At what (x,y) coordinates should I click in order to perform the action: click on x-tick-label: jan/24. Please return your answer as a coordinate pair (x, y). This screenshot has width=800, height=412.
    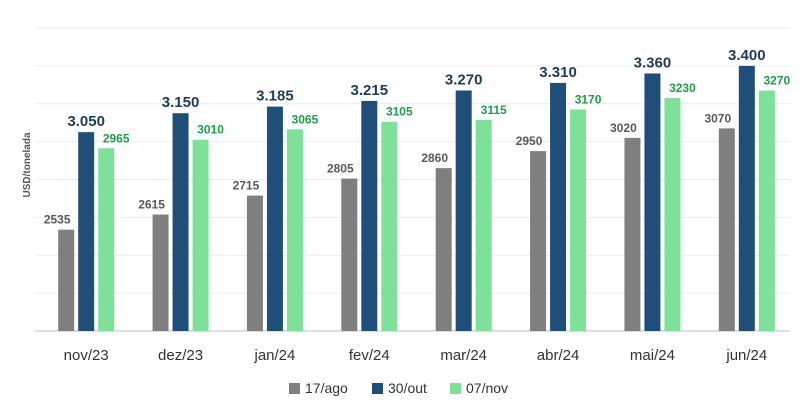
    Looking at the image, I should click on (275, 355).